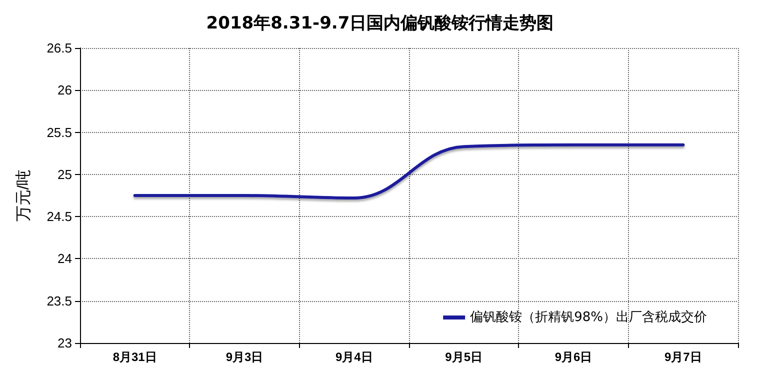 This screenshot has width=760, height=377. I want to click on y-tick-label: 25, so click(65, 174).